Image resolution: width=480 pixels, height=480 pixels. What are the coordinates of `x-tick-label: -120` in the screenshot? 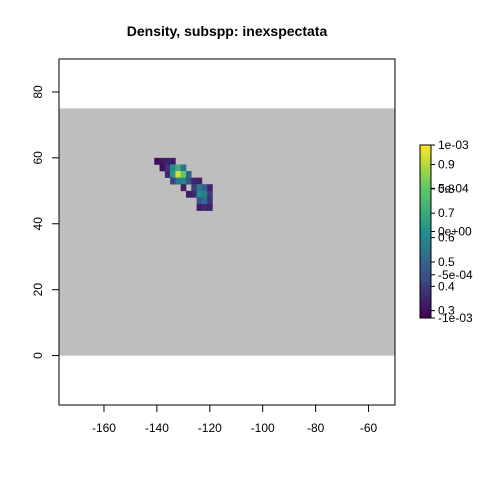 It's located at (210, 428).